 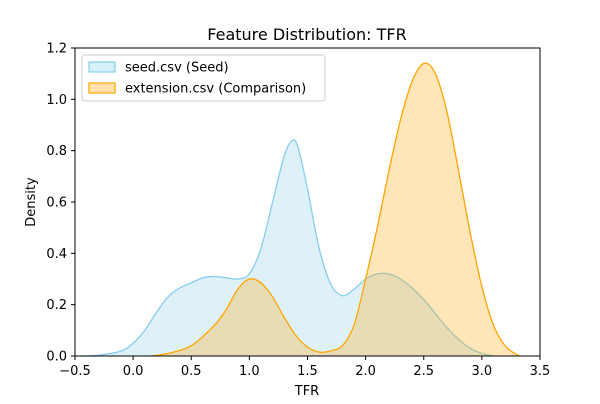 What do you see at coordinates (56, 151) in the screenshot?
I see `y-tick-label: 0.8` at bounding box center [56, 151].